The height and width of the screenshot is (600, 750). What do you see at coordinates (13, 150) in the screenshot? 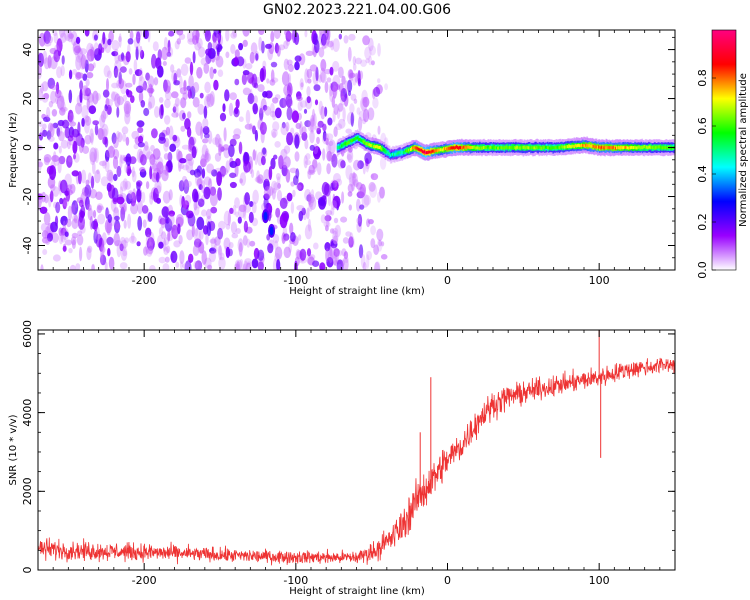
I see `spectrogram-y-axis-label: Frequency (Hz)` at bounding box center [13, 150].